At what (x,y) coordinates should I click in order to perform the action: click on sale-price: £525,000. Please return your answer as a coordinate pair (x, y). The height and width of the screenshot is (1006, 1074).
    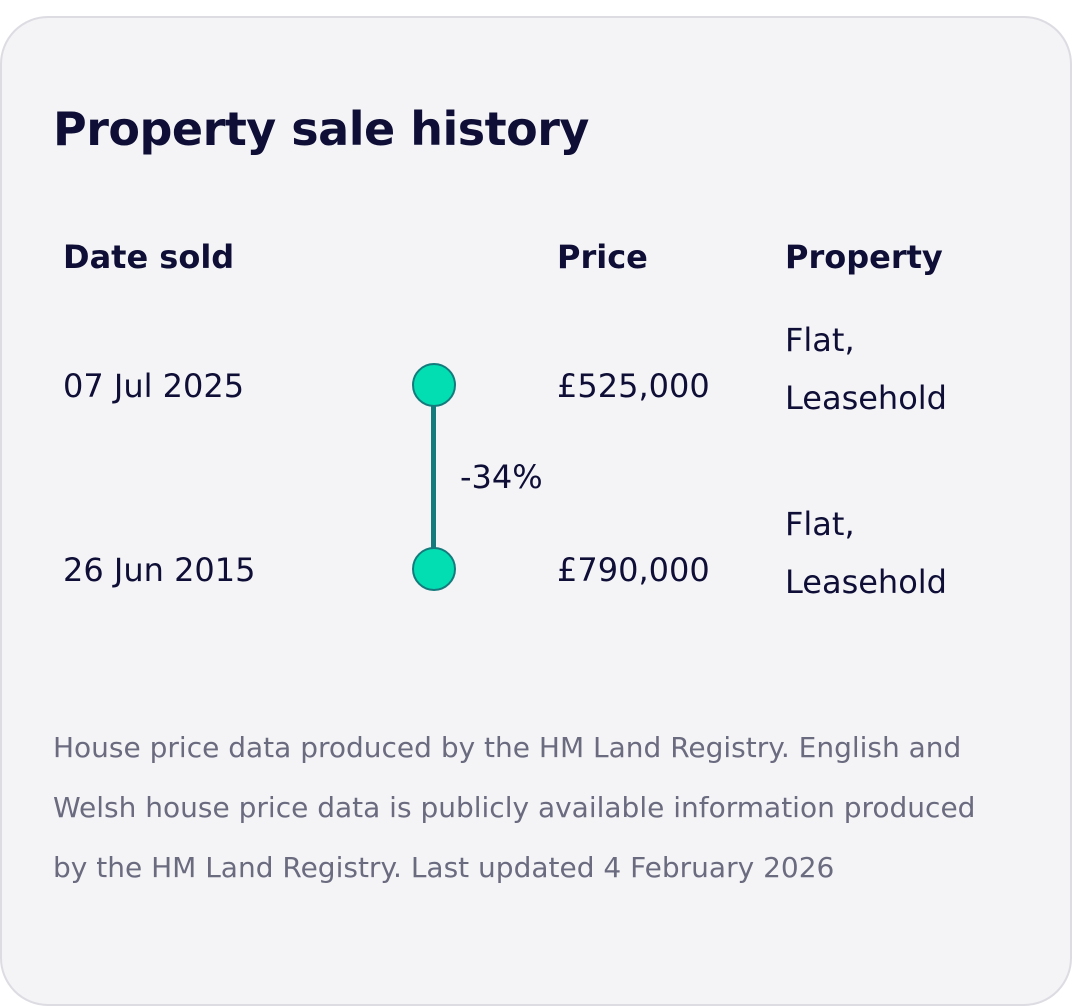
    Looking at the image, I should click on (633, 386).